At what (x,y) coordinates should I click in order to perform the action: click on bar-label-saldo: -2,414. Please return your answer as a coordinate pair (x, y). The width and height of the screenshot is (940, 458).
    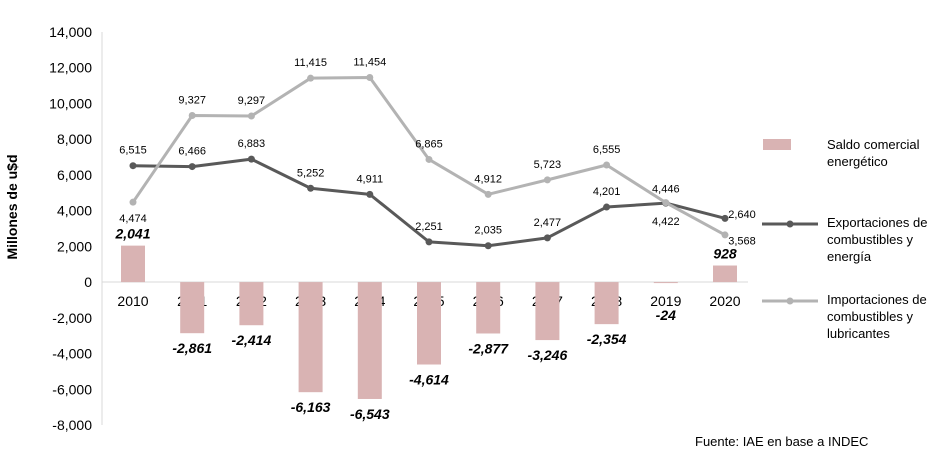
    Looking at the image, I should click on (252, 340).